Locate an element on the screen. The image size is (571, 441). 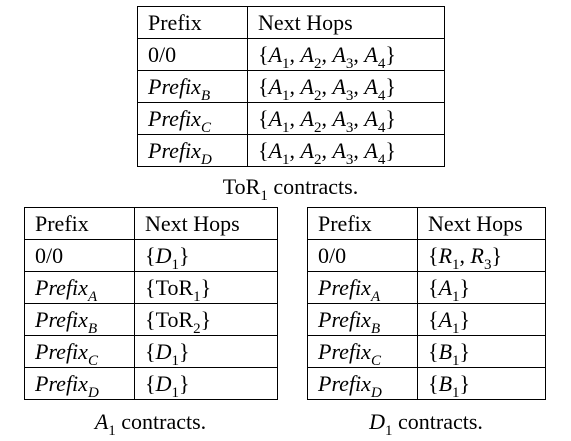
table-row: PrefixC {B1} is located at coordinates (426, 351).